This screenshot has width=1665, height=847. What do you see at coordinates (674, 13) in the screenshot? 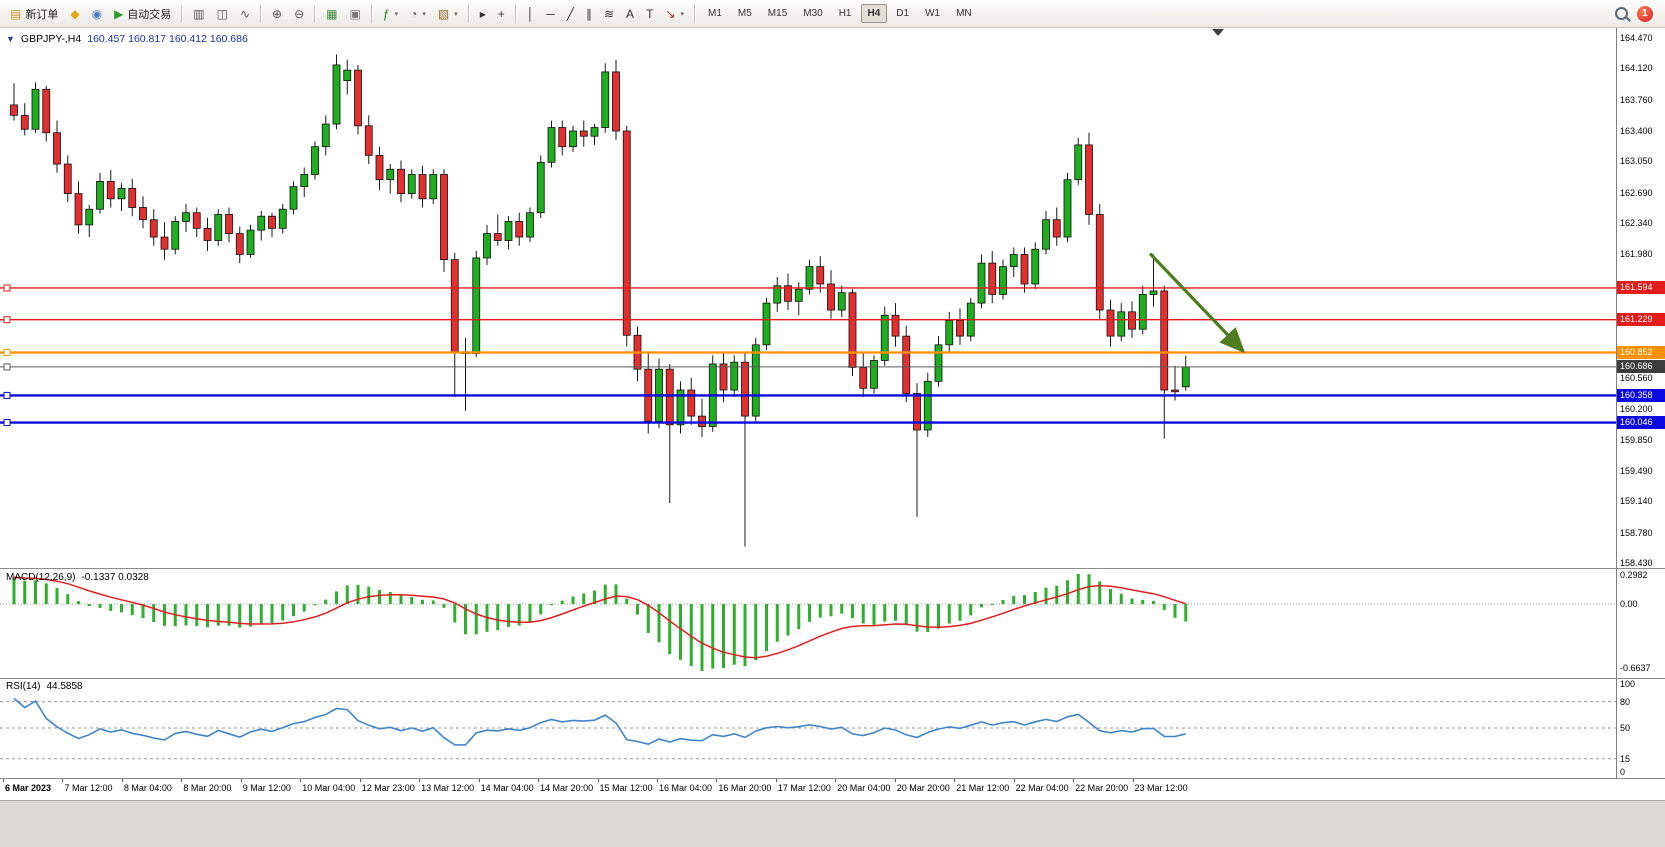
I see `arrows-button: ↘ ▾` at bounding box center [674, 13].